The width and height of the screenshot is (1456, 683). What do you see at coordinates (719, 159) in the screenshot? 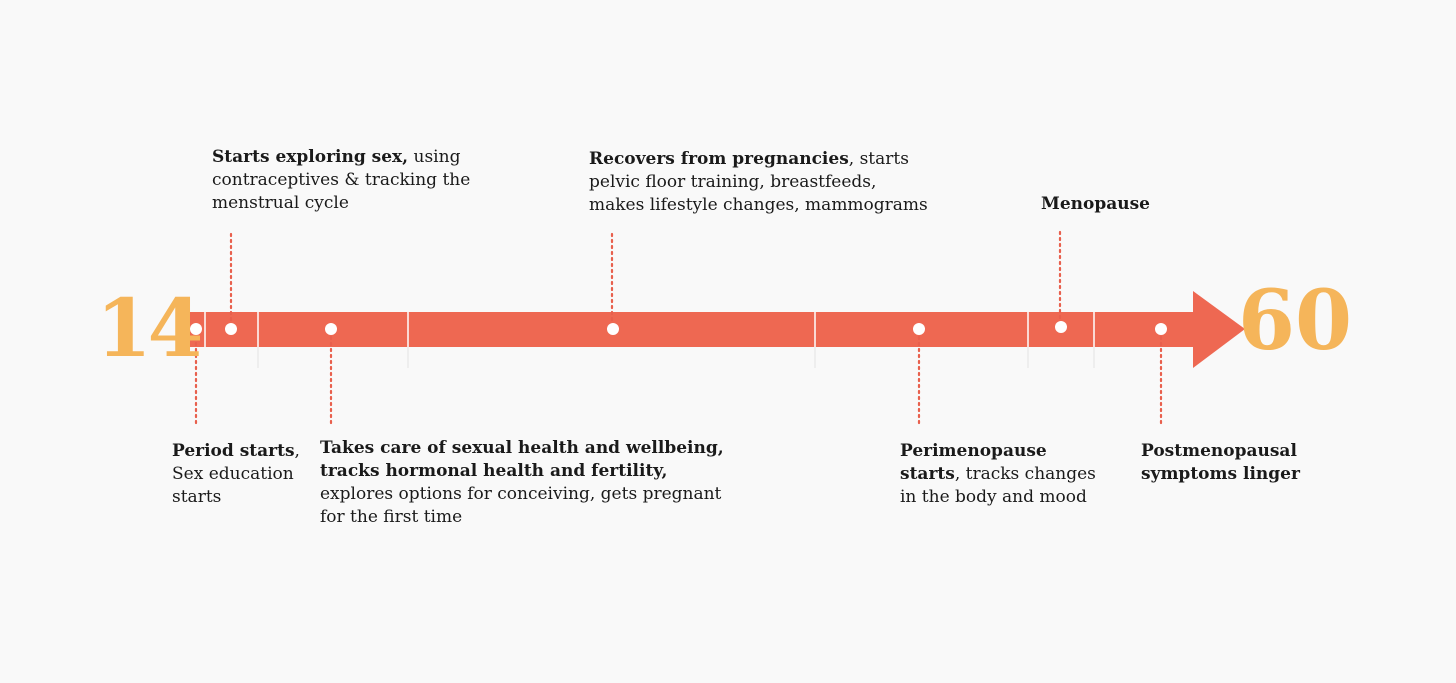
I see `event-title: Recovers from pregnancies` at bounding box center [719, 159].